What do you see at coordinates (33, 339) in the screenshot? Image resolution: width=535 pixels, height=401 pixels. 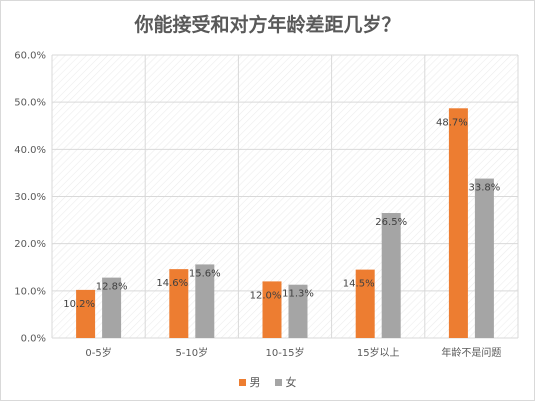 I see `y-tick-label: 0.0%` at bounding box center [33, 339].